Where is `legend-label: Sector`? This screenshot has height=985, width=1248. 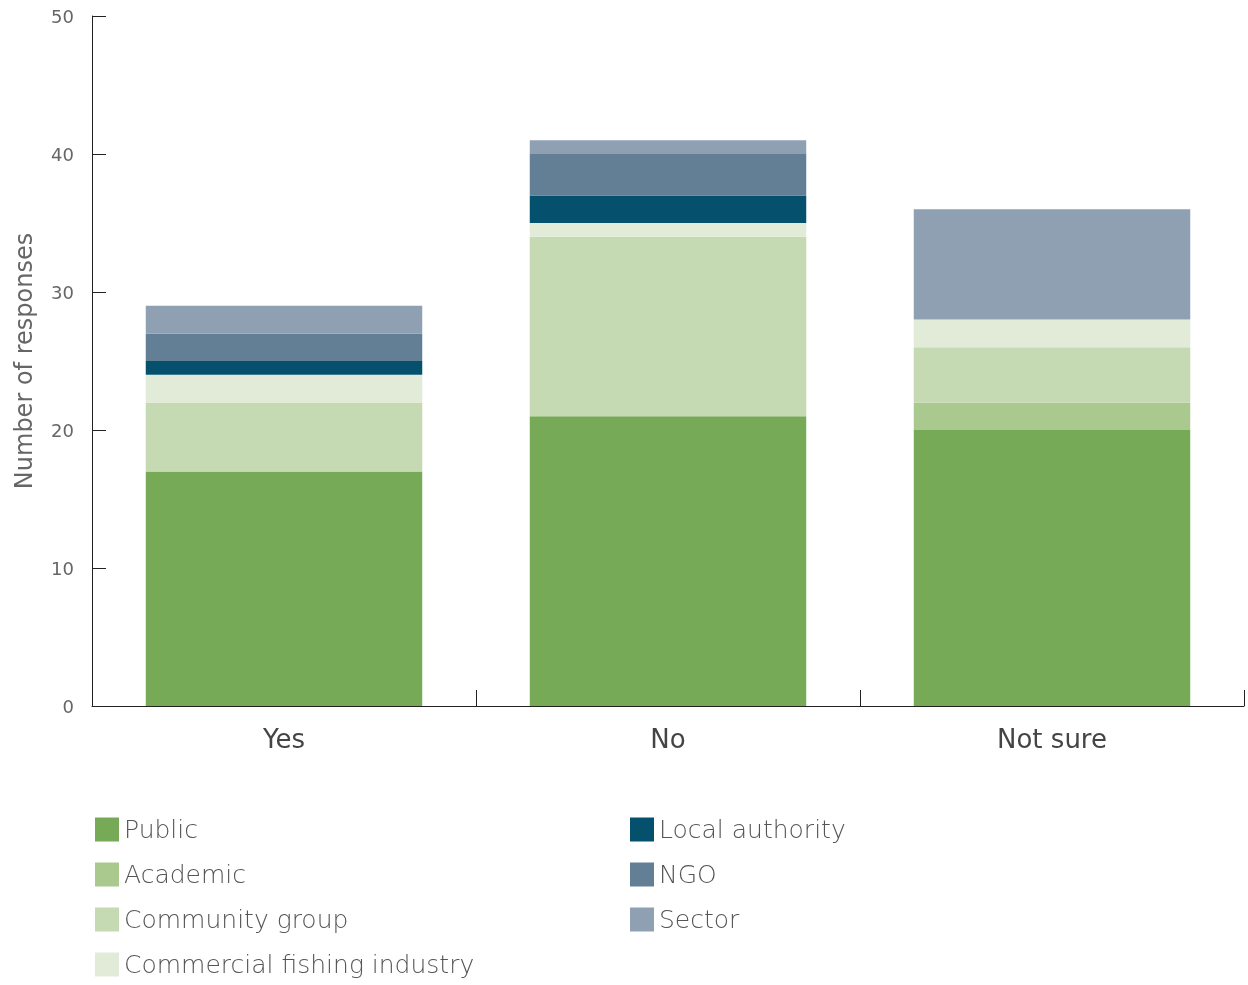
legend-label: Sector is located at coordinates (700, 919).